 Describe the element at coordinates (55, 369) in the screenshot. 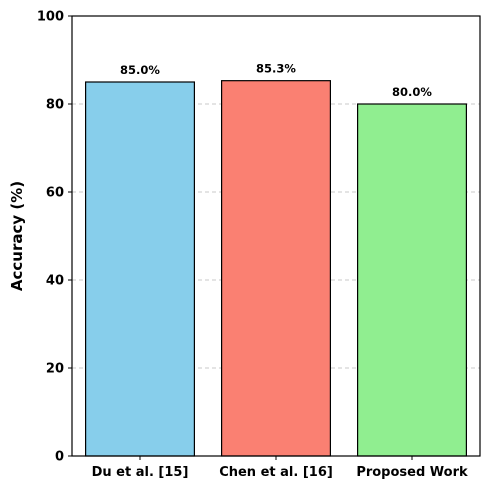

I see `y-tick-label: 20` at that location.